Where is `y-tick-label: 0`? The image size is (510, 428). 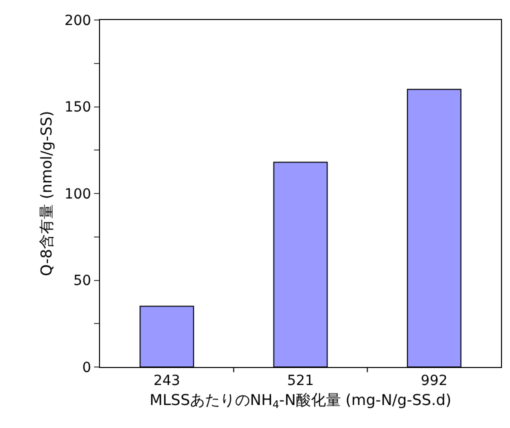 y-tick-label: 0 is located at coordinates (87, 368).